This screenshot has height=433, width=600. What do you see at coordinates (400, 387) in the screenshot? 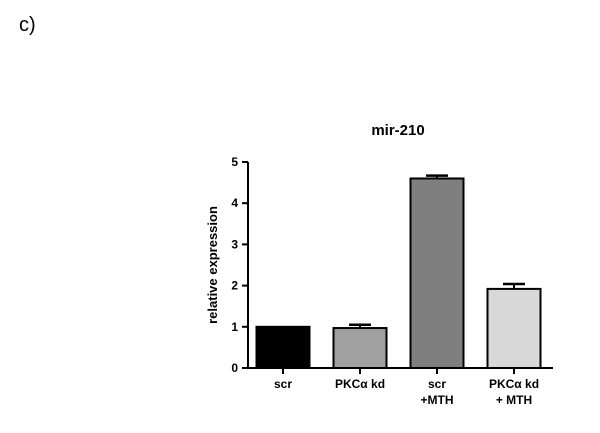
I see `x-axis: scr PKCα kd scr +MTH PKCα kd + MTH` at bounding box center [400, 387].